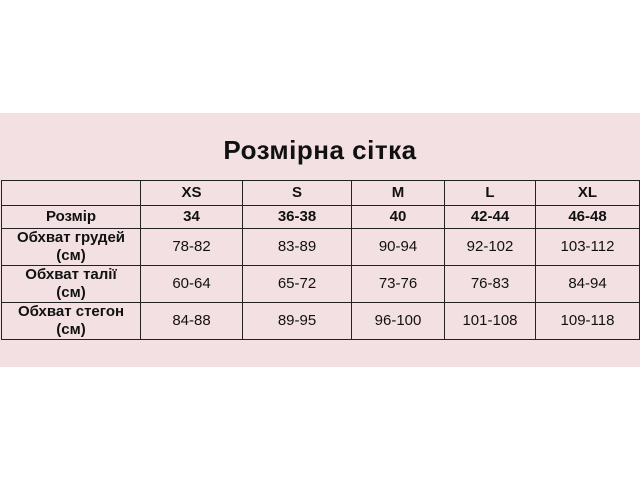  What do you see at coordinates (587, 193) in the screenshot?
I see `header-cell: XL` at bounding box center [587, 193].